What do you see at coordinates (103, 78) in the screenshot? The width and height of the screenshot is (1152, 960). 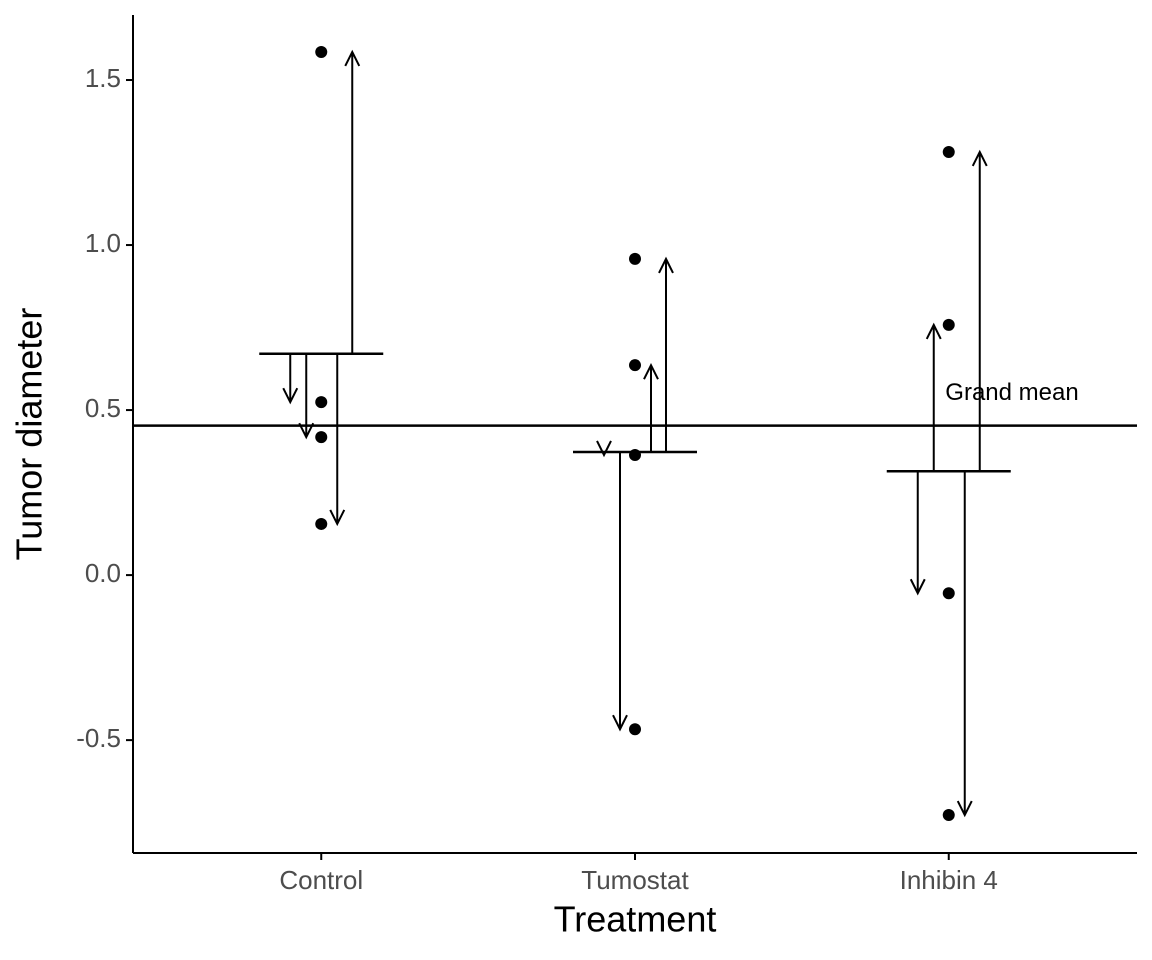 I see `y-tick-label: 1.5` at bounding box center [103, 78].